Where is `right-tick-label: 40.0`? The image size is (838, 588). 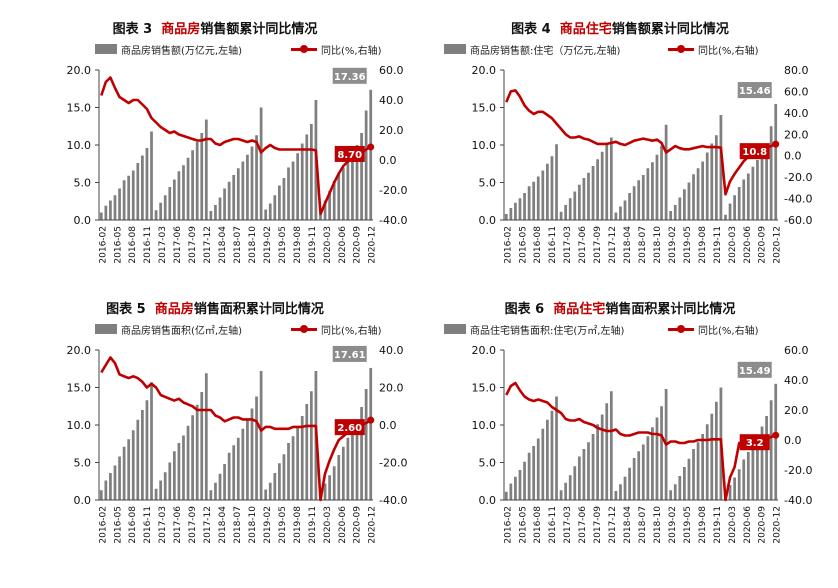 right-tick-label: 40.0 is located at coordinates (796, 380).